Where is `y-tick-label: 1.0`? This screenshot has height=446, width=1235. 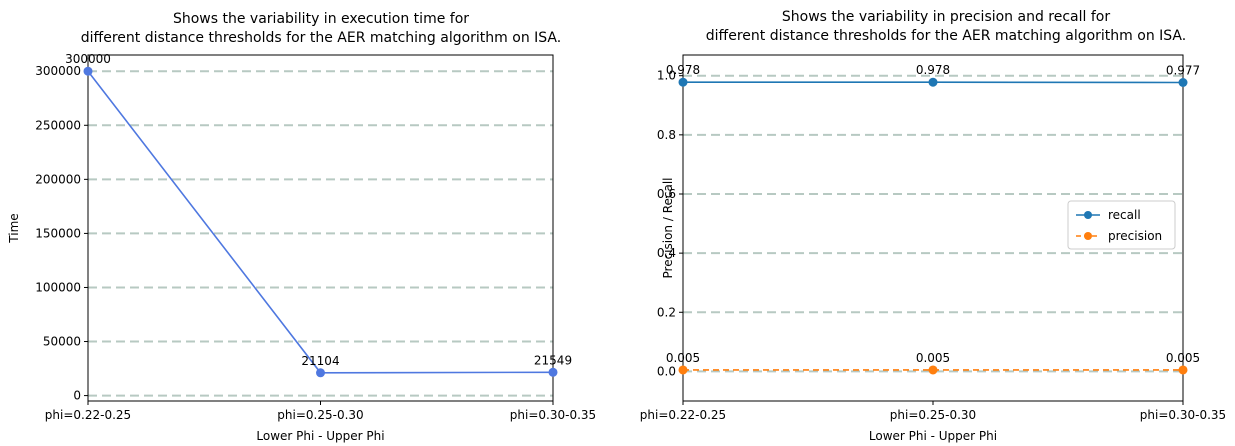
y-tick-label: 1.0 is located at coordinates (666, 76).